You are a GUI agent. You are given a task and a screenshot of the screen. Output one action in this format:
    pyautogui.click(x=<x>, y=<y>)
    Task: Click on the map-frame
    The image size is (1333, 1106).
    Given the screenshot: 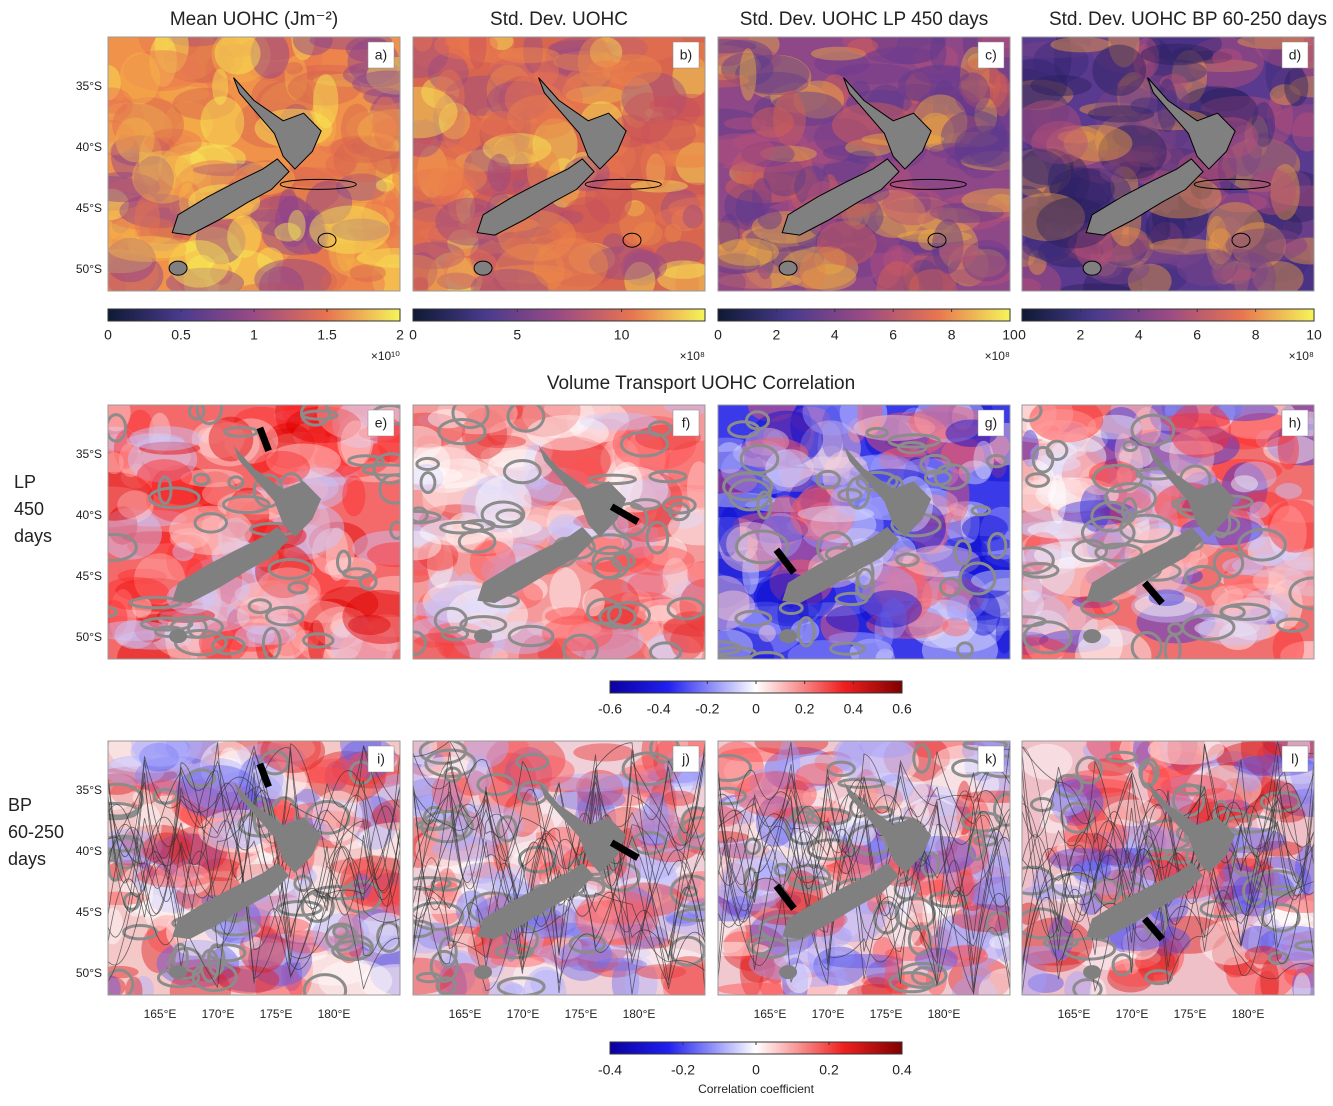 What is the action you would take?
    pyautogui.click(x=559, y=164)
    